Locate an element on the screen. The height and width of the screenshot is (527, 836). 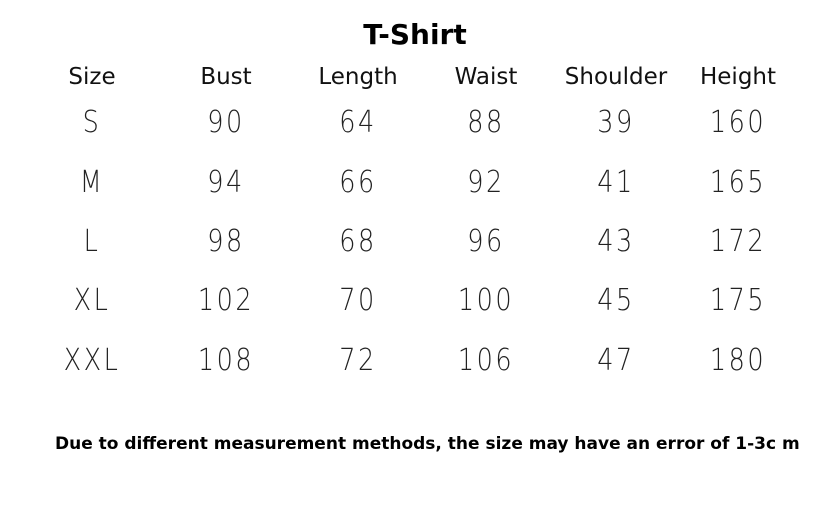
measurement-value: 106 is located at coordinates (486, 360).